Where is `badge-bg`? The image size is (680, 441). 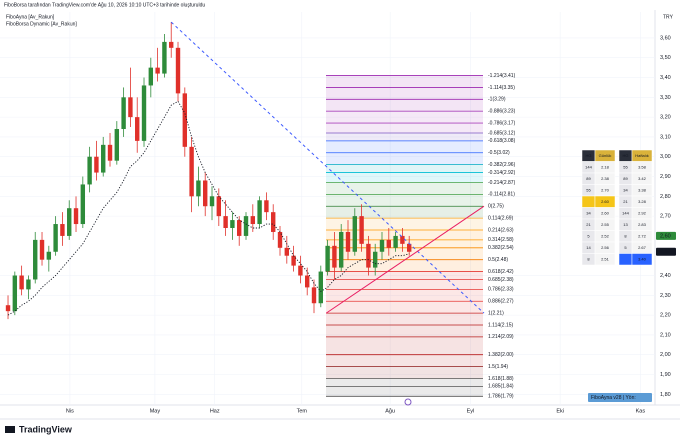
badge-bg is located at coordinates (620, 397).